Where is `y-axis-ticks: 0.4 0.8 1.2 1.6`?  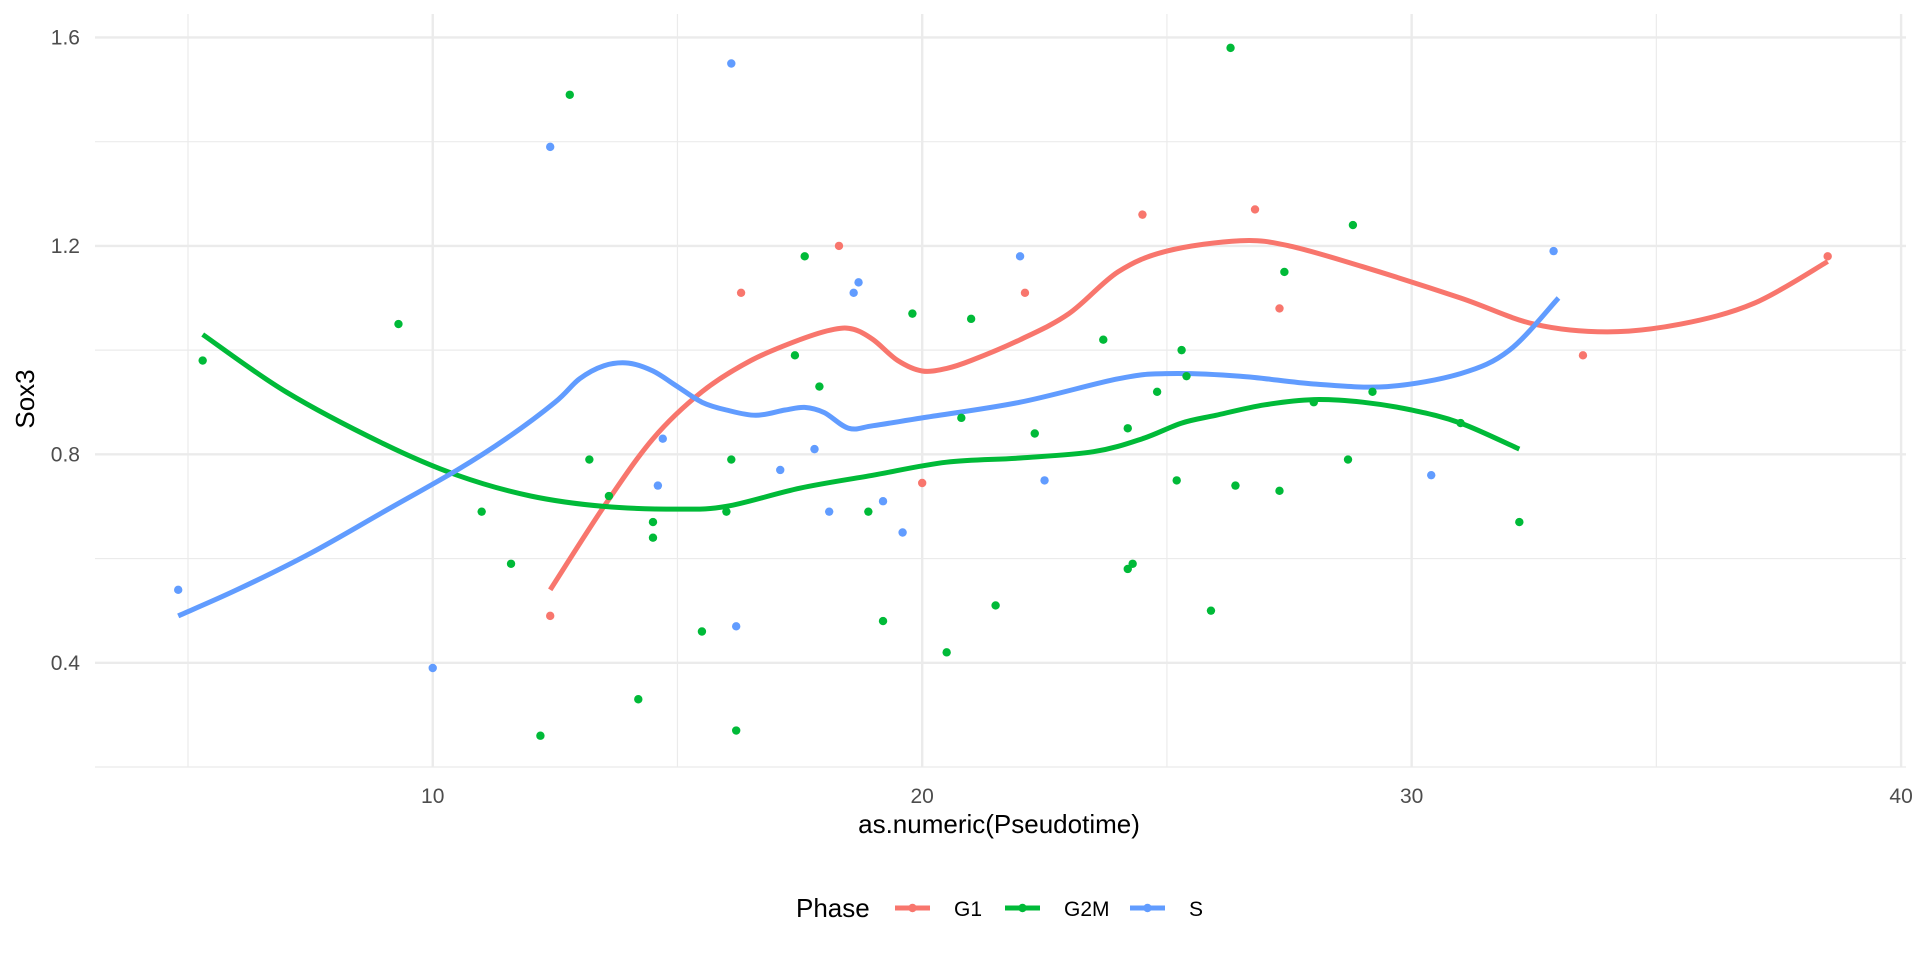 y-axis-ticks: 0.4 0.8 1.2 1.6 is located at coordinates (66, 350).